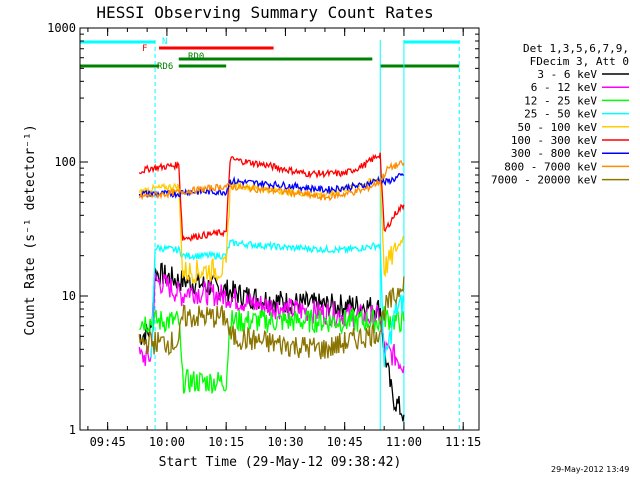  What do you see at coordinates (463, 442) in the screenshot?
I see `x-tick-label-6: 11:15` at bounding box center [463, 442].